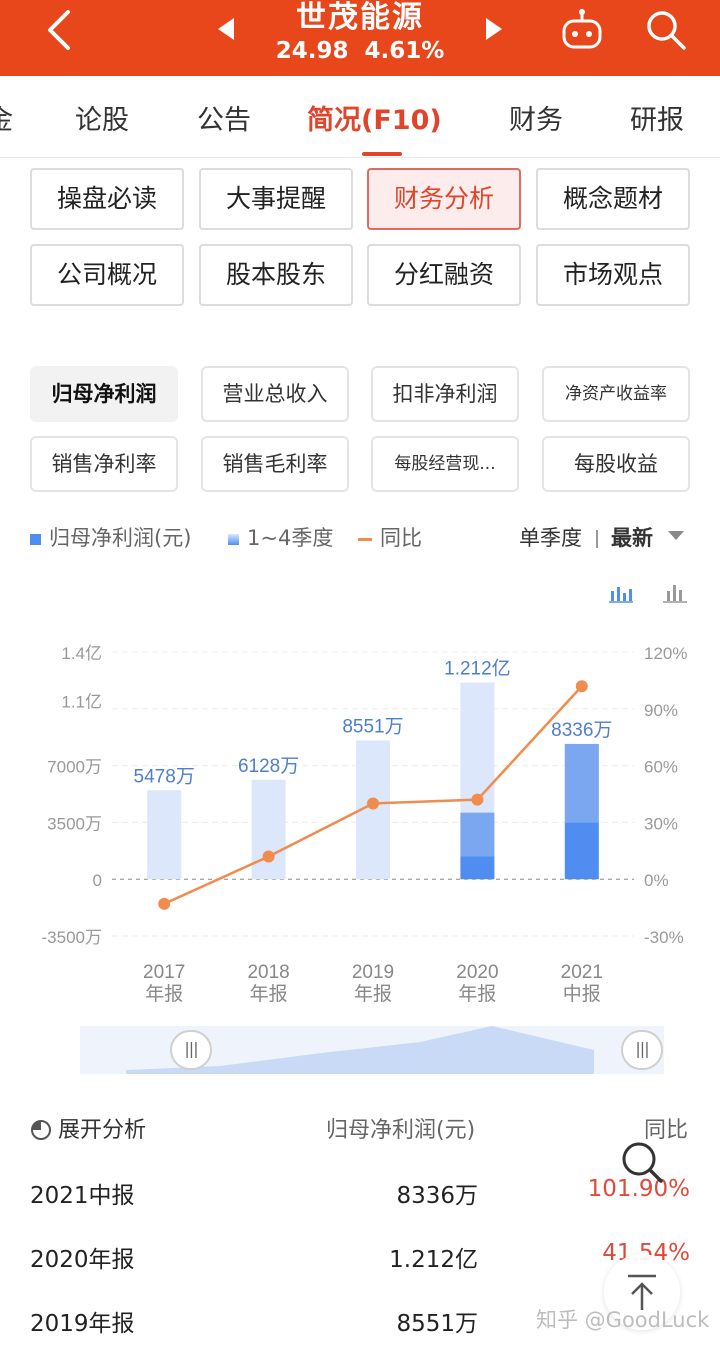 This screenshot has height=1347, width=720. I want to click on metric-net-profit: 归母净利润, so click(104, 394).